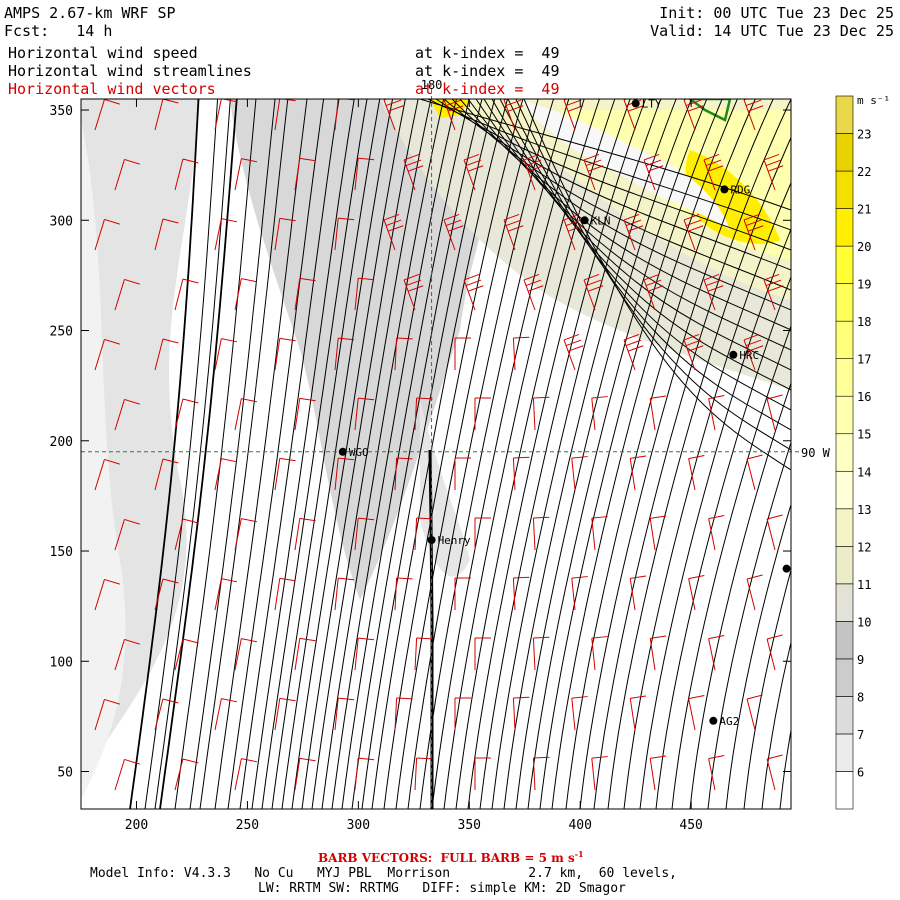  I want to click on station-label: AG2, so click(729, 721).